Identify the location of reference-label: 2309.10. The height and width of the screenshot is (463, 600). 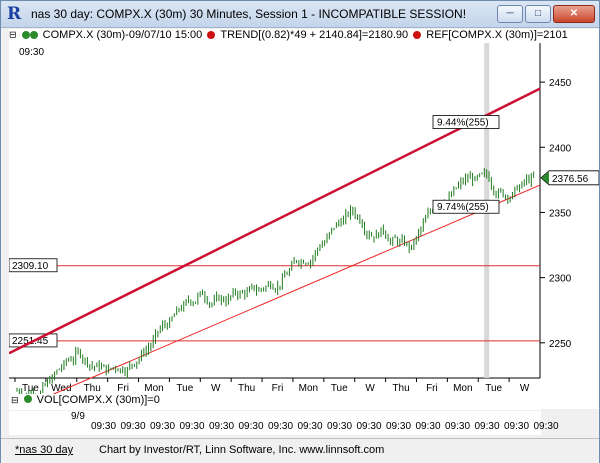
(30, 266).